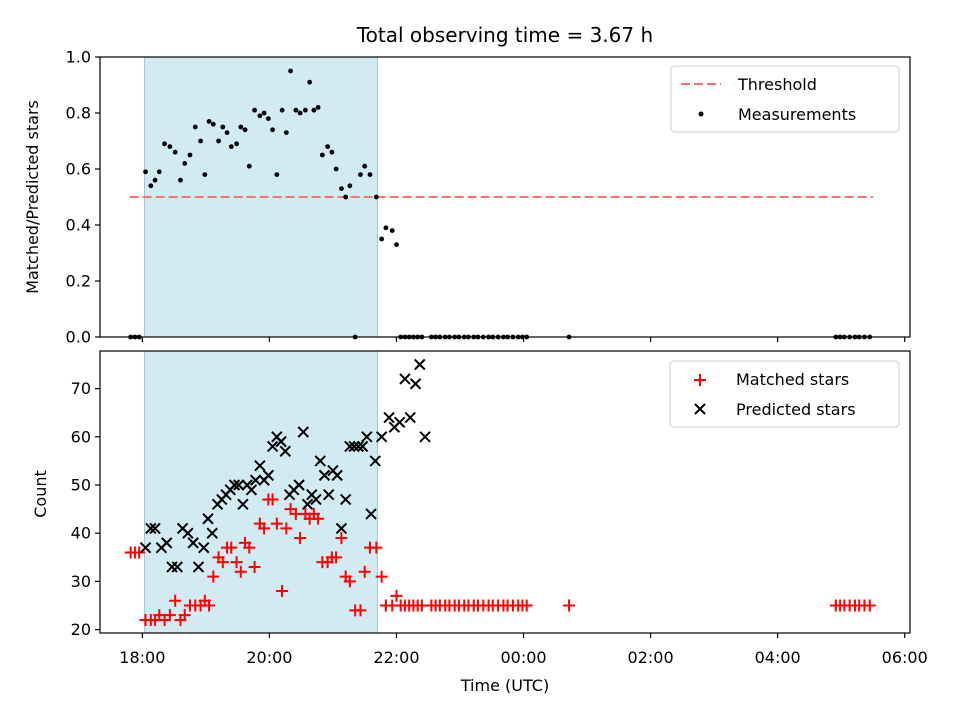  What do you see at coordinates (777, 84) in the screenshot?
I see `legend-threshold-label: Threshold` at bounding box center [777, 84].